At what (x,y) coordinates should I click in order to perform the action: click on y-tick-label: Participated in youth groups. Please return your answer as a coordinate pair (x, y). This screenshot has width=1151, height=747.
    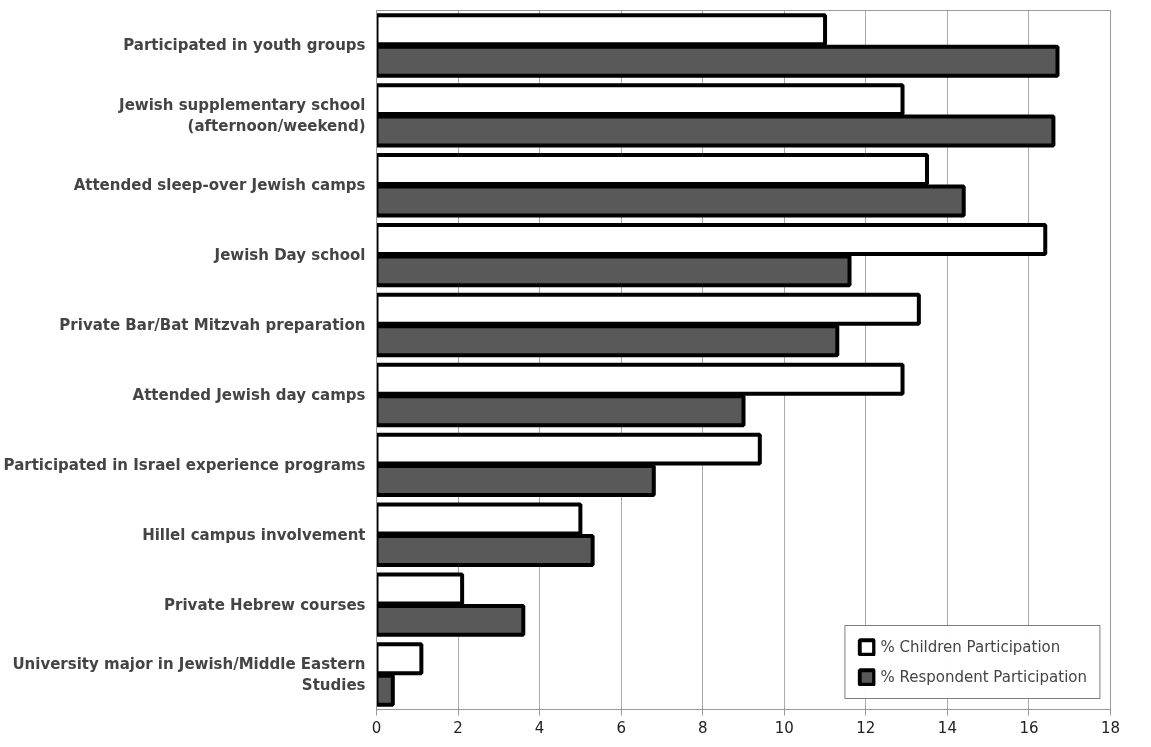
    Looking at the image, I should click on (244, 45).